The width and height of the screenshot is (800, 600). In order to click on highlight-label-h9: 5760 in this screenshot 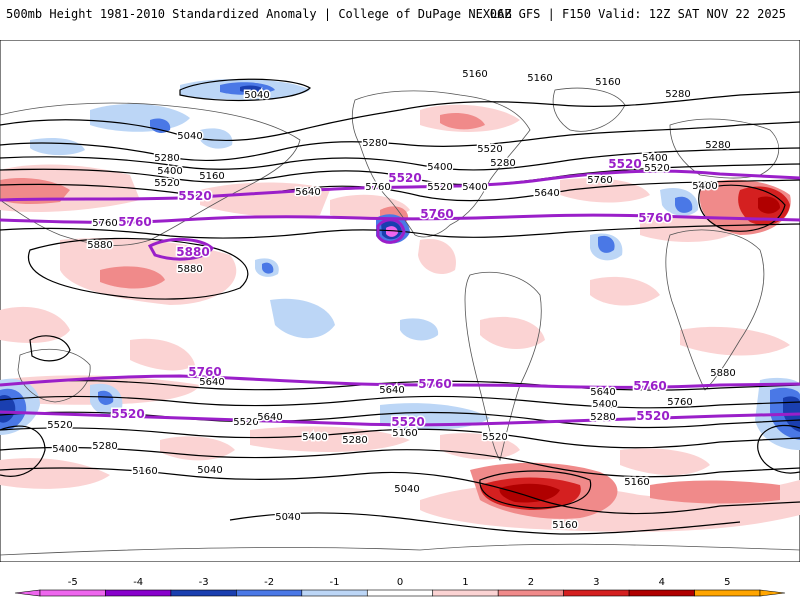, I will do `click(434, 384)`.